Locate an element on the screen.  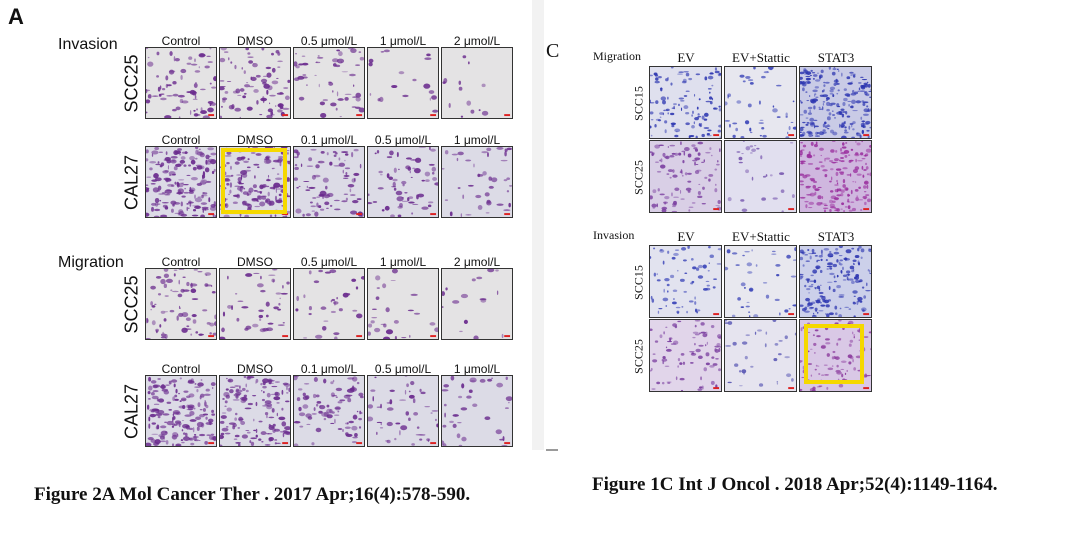
invasion-scc15-col-label: STAT3 is located at coordinates (836, 236).